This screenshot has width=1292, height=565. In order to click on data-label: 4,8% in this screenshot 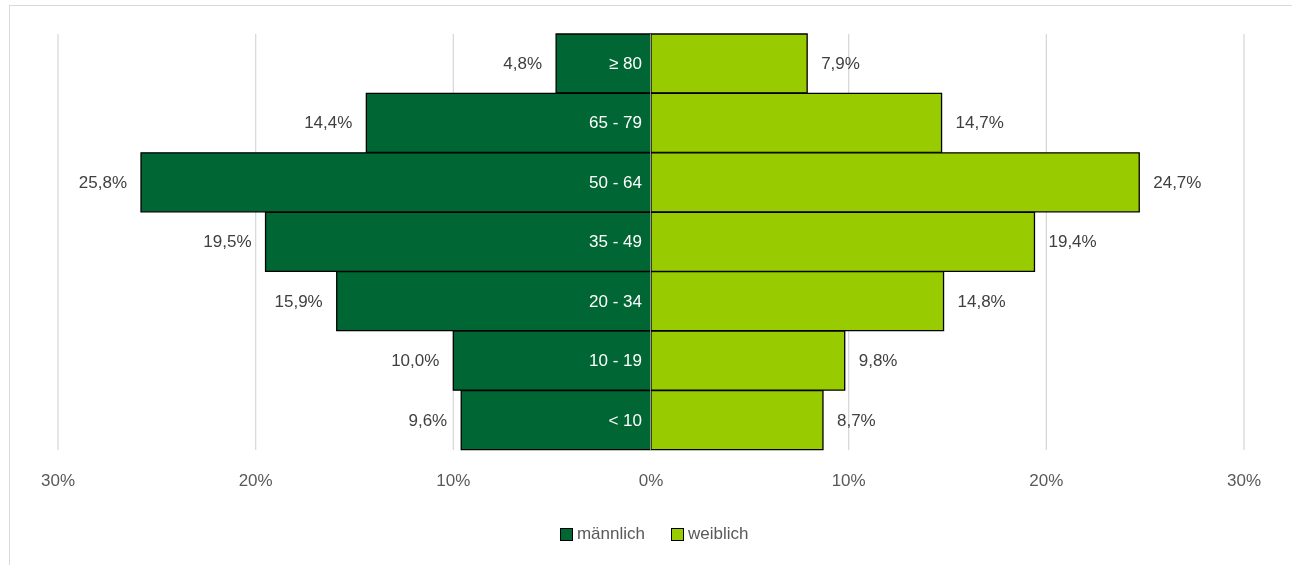, I will do `click(523, 63)`.